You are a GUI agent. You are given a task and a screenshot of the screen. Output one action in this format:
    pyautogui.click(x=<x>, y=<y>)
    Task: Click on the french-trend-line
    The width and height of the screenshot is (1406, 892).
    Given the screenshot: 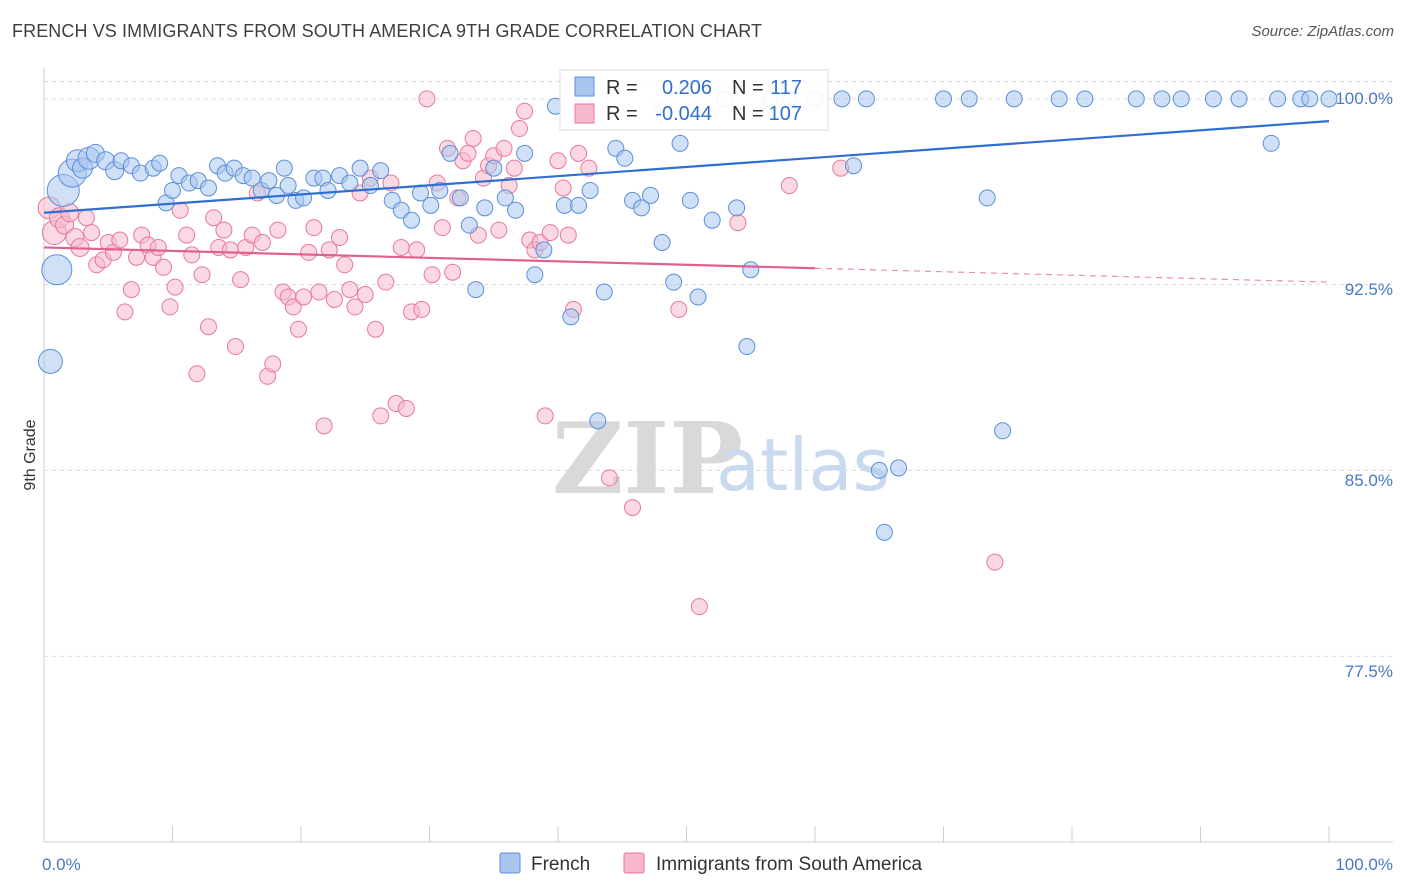 What is the action you would take?
    pyautogui.click(x=686, y=167)
    